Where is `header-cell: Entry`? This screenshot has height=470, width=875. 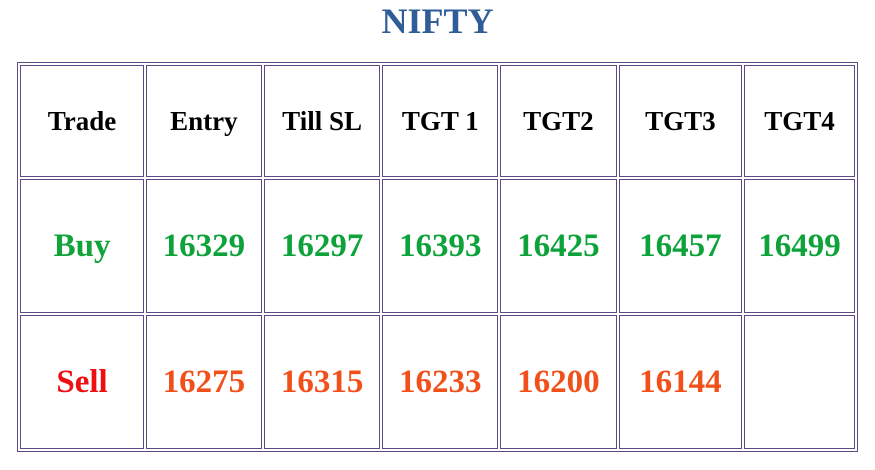 header-cell: Entry is located at coordinates (204, 121).